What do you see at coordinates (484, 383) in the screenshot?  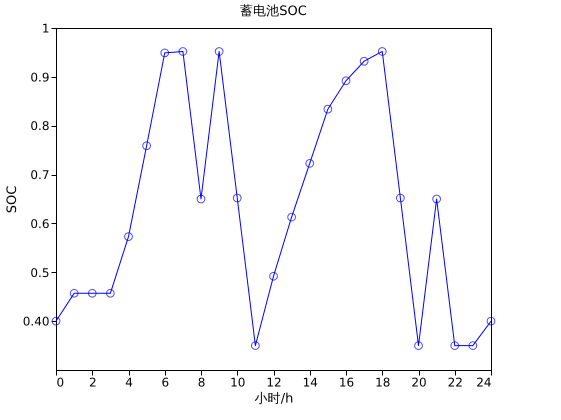 I see `x-tick-label: 24` at bounding box center [484, 383].